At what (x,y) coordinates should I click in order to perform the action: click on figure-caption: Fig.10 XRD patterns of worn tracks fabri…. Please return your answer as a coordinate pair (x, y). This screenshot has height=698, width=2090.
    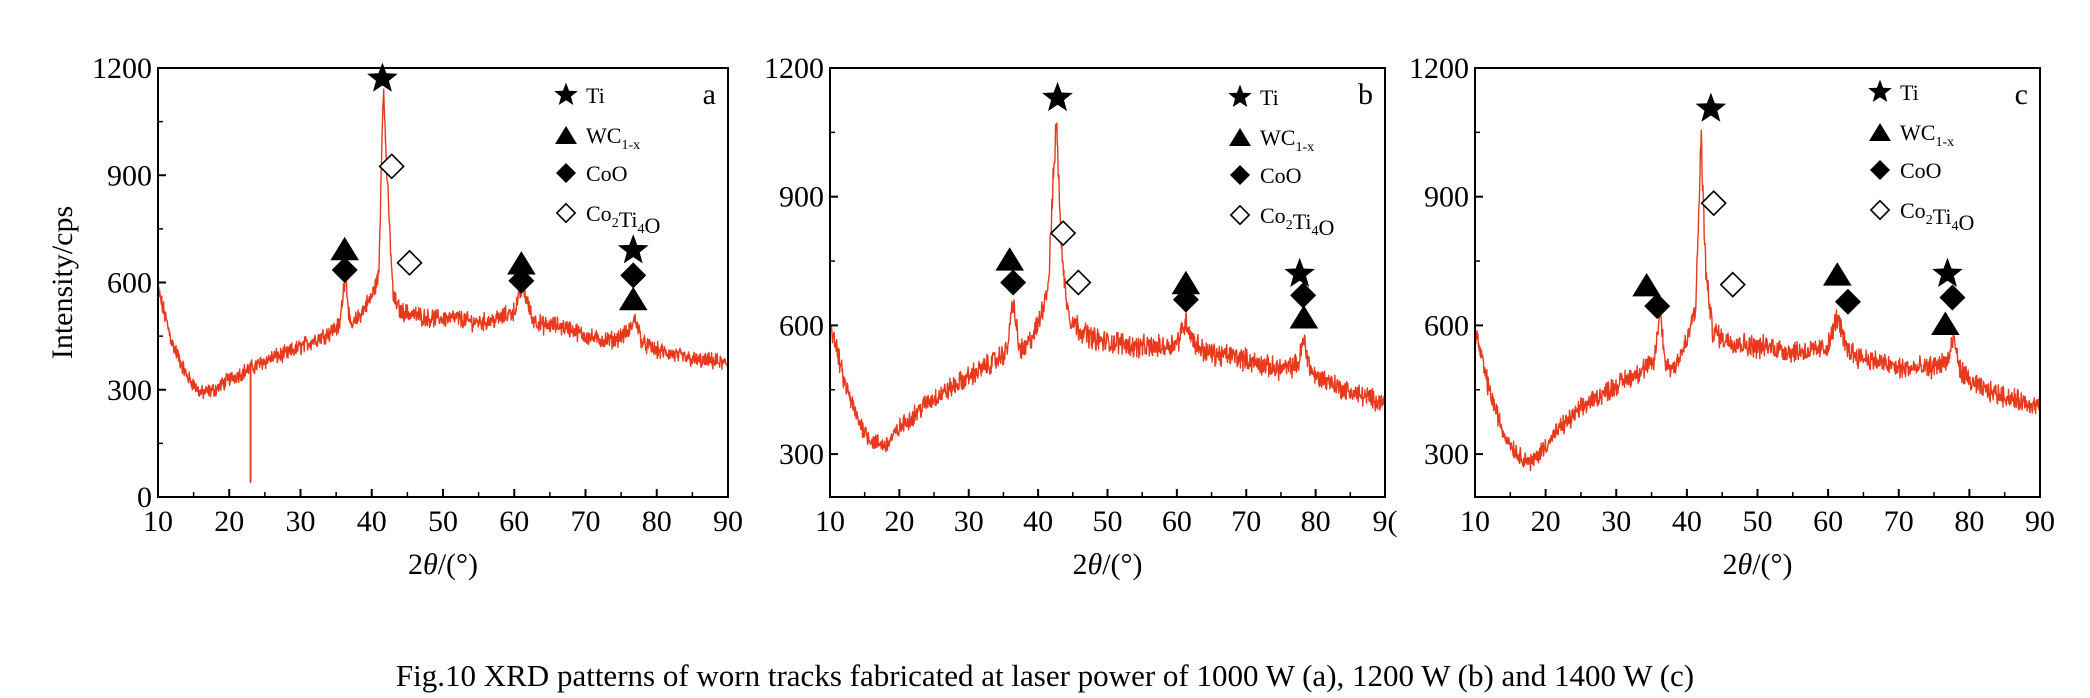
    Looking at the image, I should click on (1045, 675).